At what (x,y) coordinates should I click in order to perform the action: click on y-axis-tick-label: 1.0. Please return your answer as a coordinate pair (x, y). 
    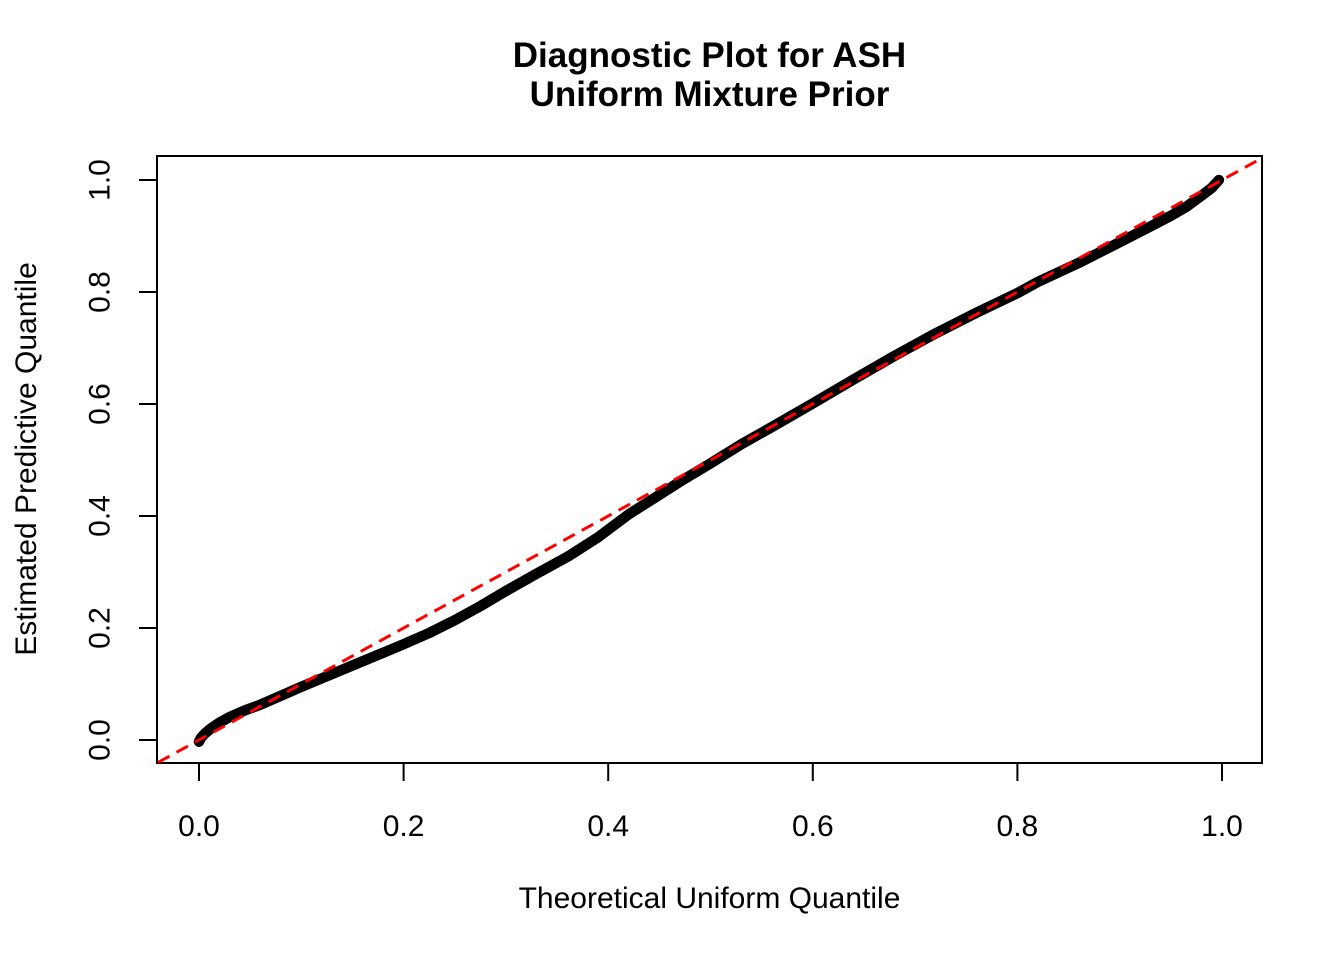
    Looking at the image, I should click on (100, 180).